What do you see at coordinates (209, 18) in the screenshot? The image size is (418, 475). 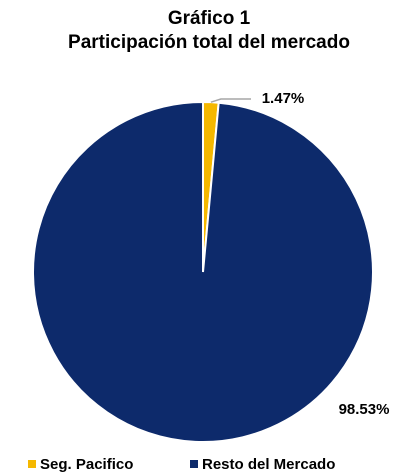 I see `chart-title: Gráfico 1` at bounding box center [209, 18].